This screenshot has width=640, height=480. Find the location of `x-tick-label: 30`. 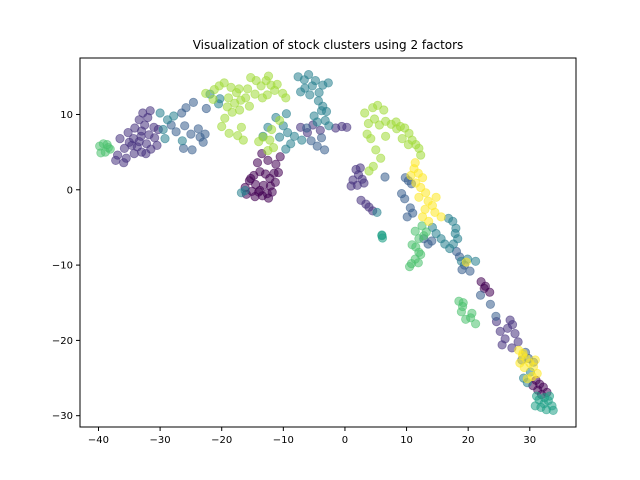

x-tick-label: 30 is located at coordinates (529, 440).